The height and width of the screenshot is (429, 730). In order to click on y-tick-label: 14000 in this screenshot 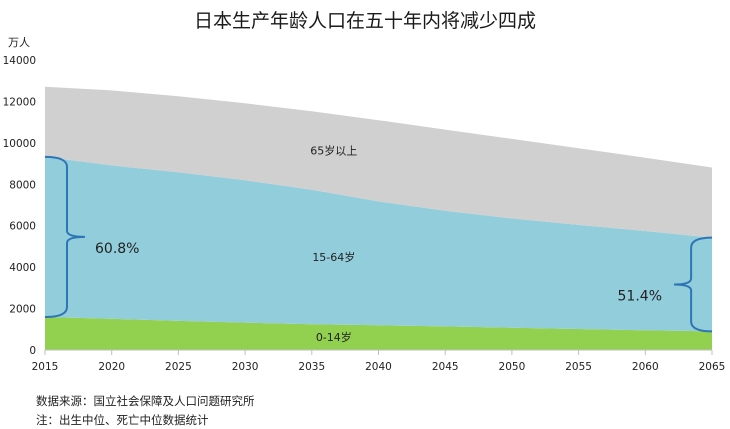, I will do `click(19, 61)`.